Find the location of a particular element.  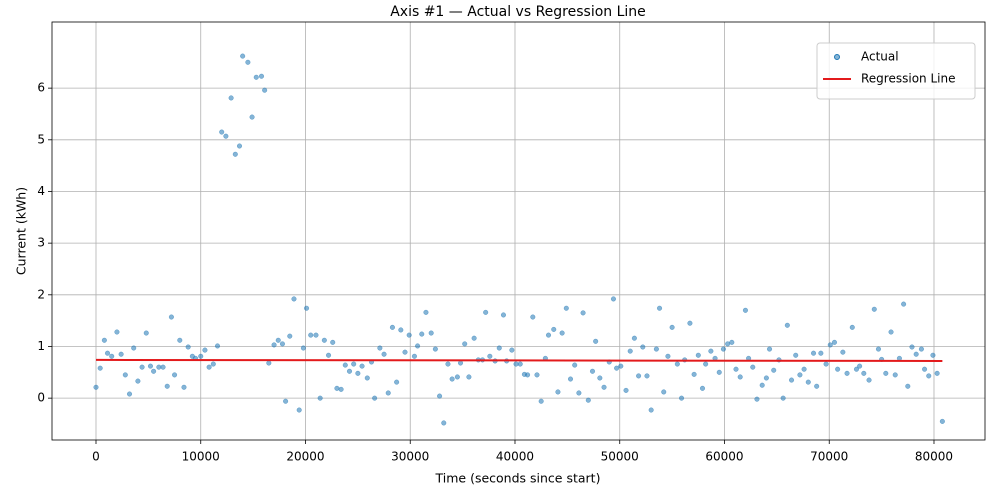

x-tick-label: 80000 is located at coordinates (934, 457).